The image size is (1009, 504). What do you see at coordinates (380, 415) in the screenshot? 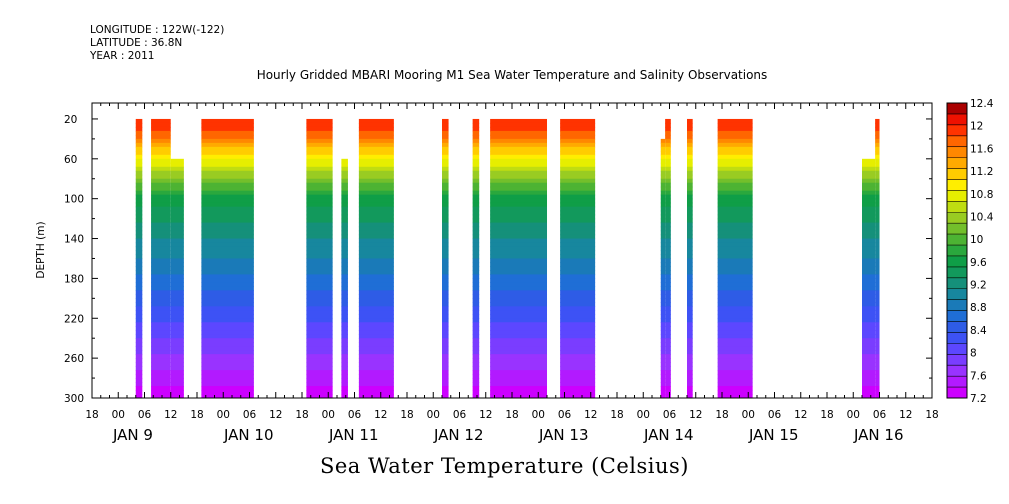
I see `x-tick-label: 12` at bounding box center [380, 415].